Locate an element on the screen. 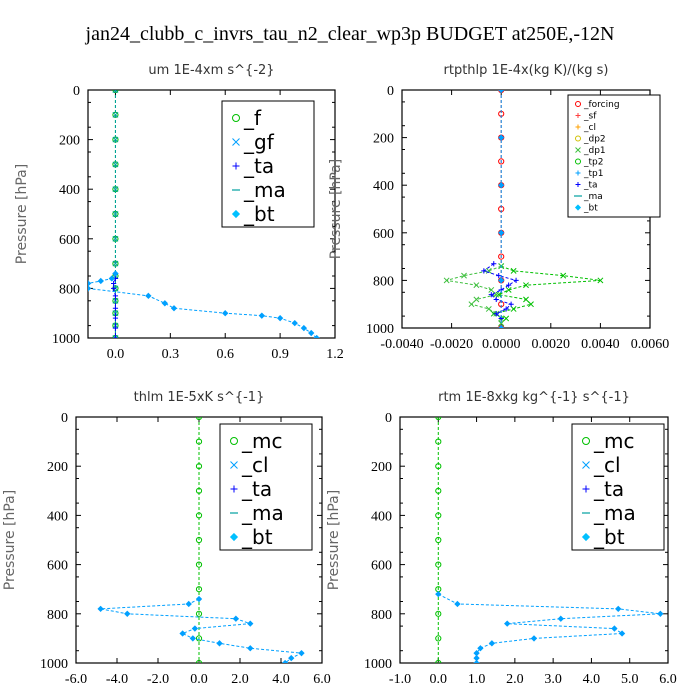 The image size is (700, 700). legend-label: _mc is located at coordinates (261, 441).